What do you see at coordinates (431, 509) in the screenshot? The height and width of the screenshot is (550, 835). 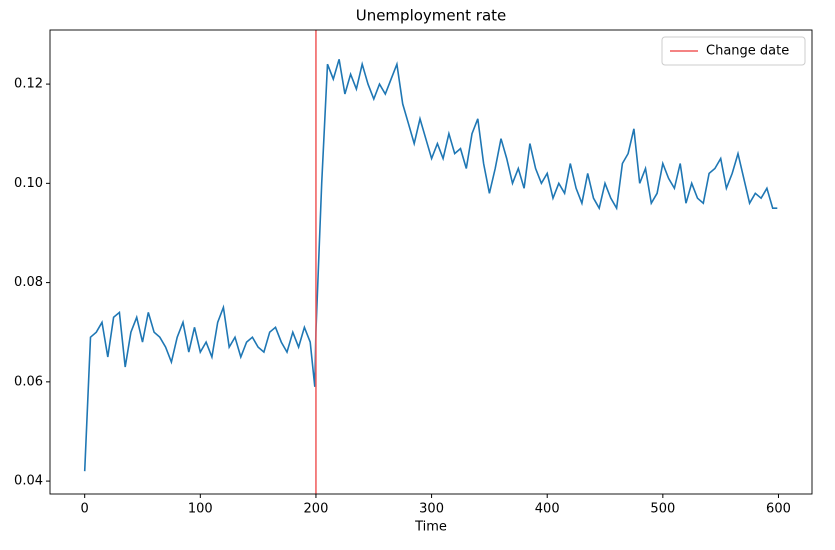 I see `x-tick-label: 300` at bounding box center [431, 509].